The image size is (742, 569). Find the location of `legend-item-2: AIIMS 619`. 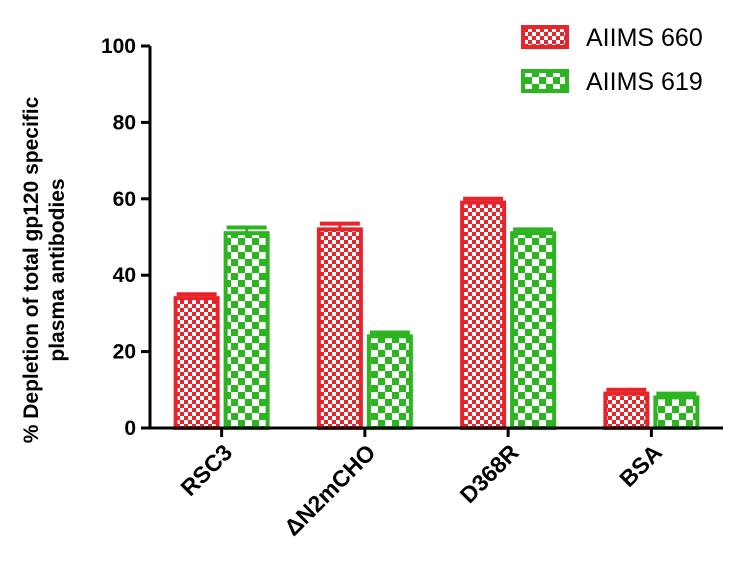

legend-item-2: AIIMS 619 is located at coordinates (612, 82).